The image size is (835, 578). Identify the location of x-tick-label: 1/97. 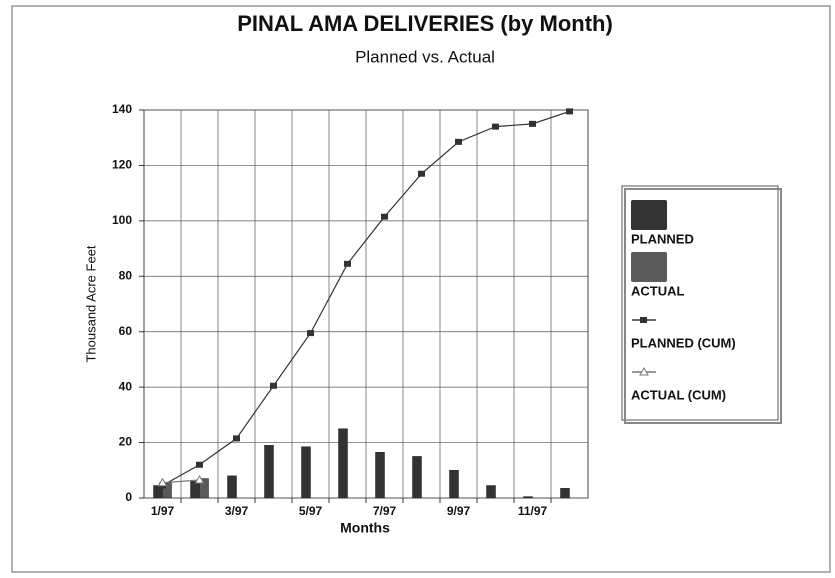
(163, 511).